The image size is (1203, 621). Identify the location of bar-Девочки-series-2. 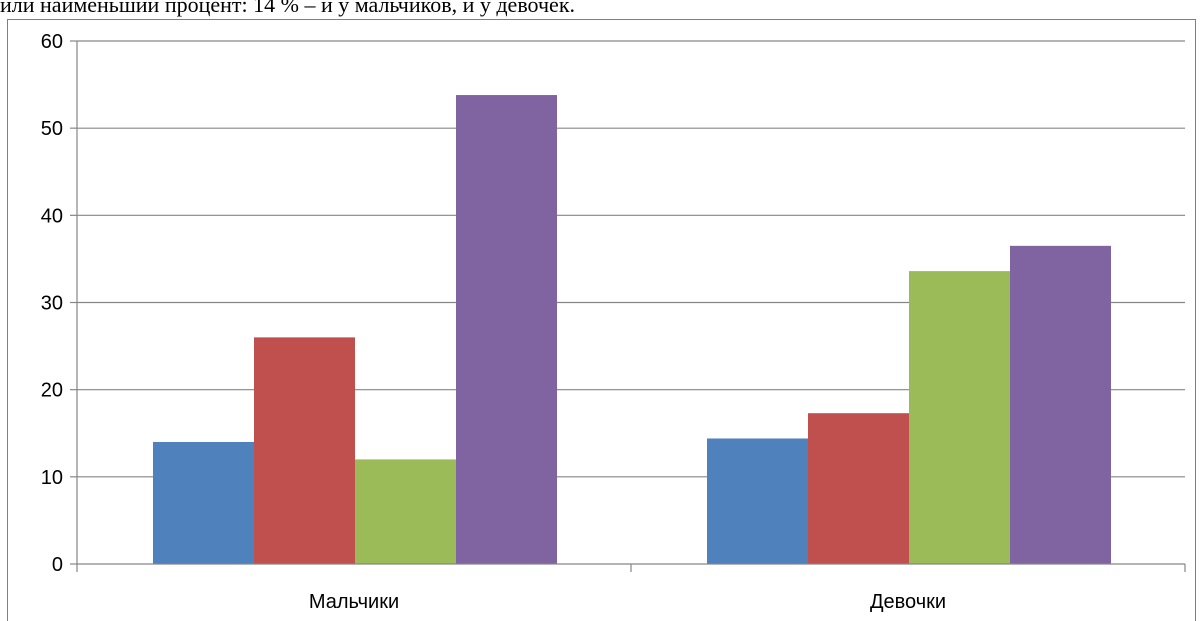
(858, 488).